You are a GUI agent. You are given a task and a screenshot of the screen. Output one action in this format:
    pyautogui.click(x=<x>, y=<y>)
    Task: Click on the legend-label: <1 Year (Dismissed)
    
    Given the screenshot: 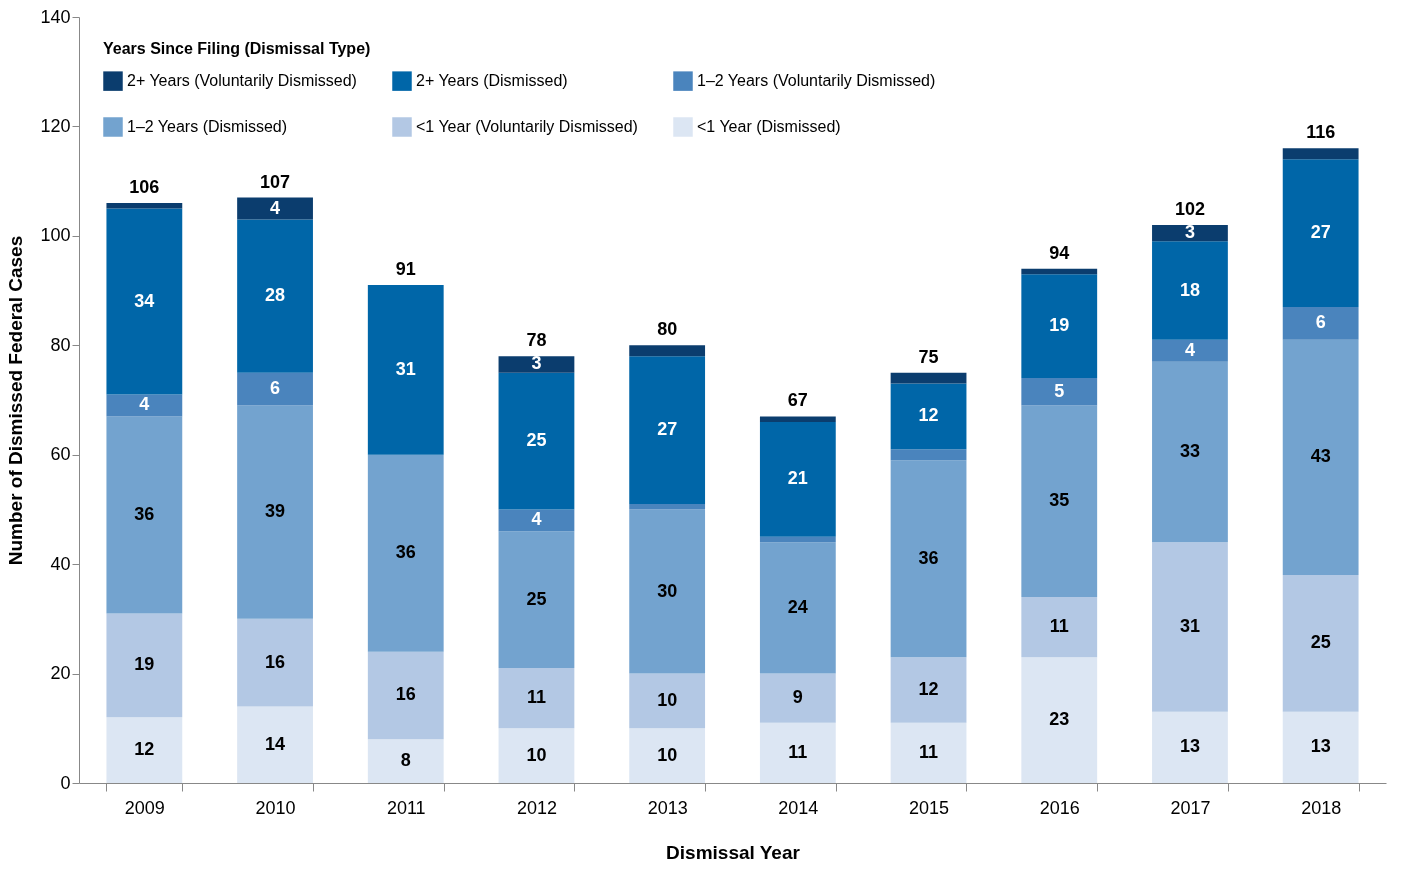 What is the action you would take?
    pyautogui.click(x=769, y=126)
    